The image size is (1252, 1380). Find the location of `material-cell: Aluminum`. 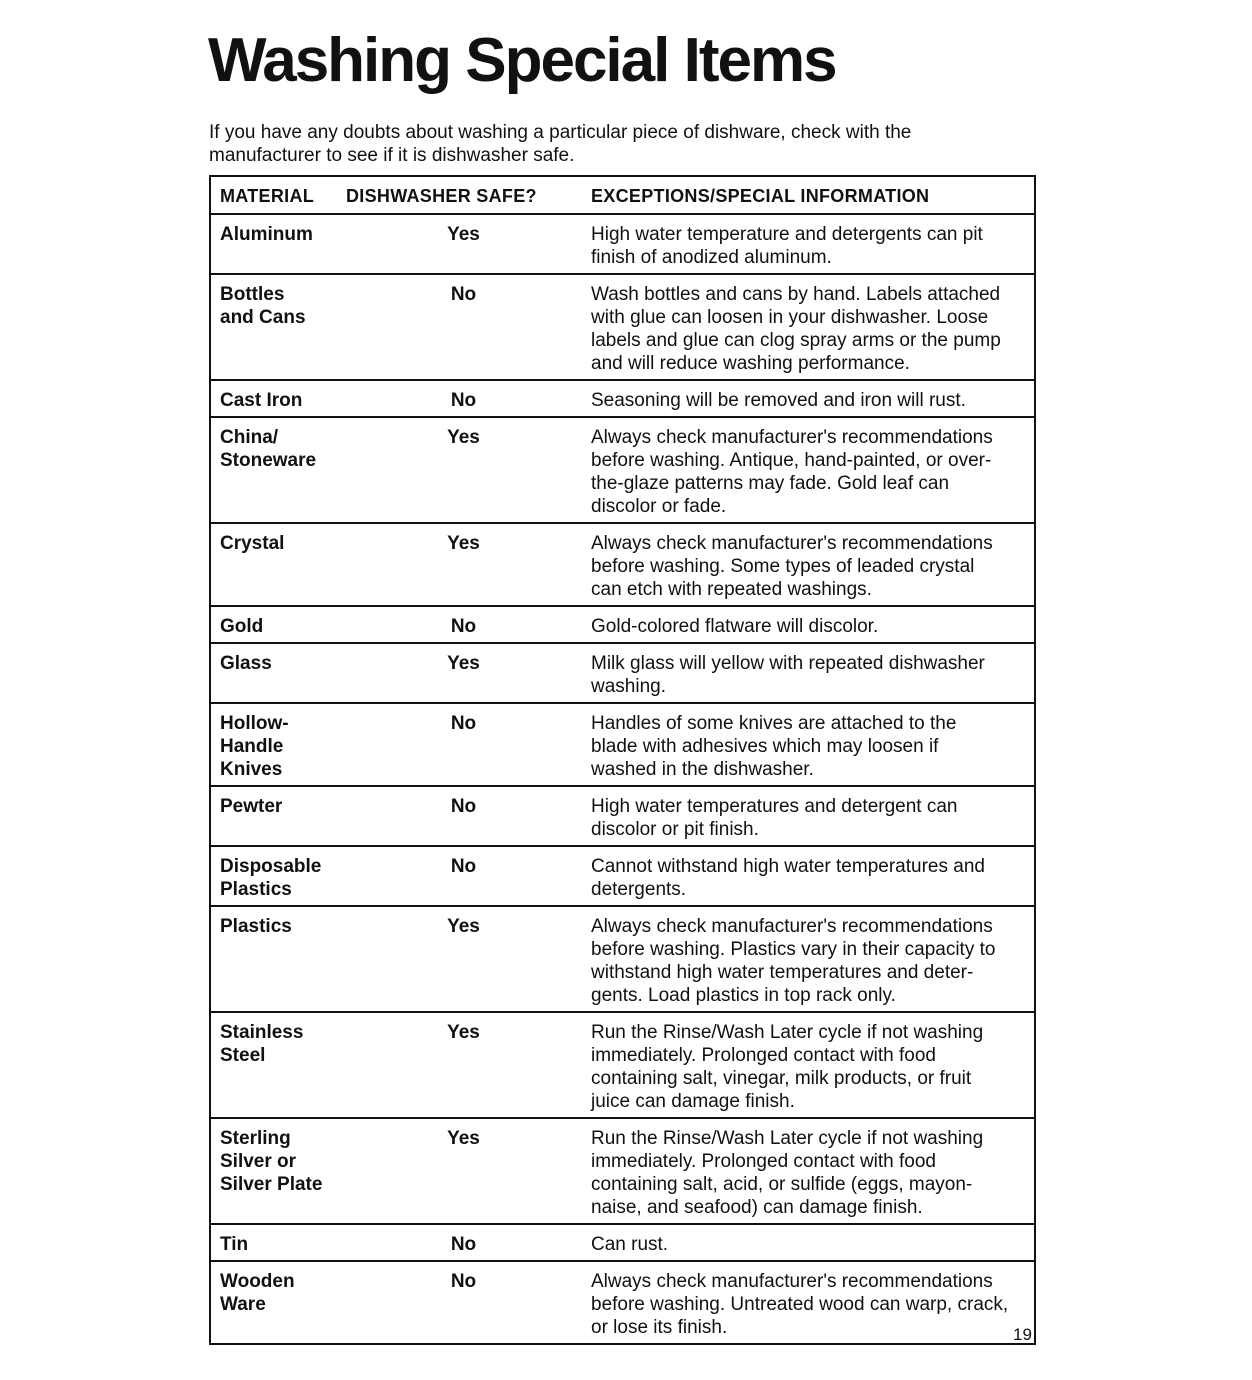

material-cell: Aluminum is located at coordinates (266, 234).